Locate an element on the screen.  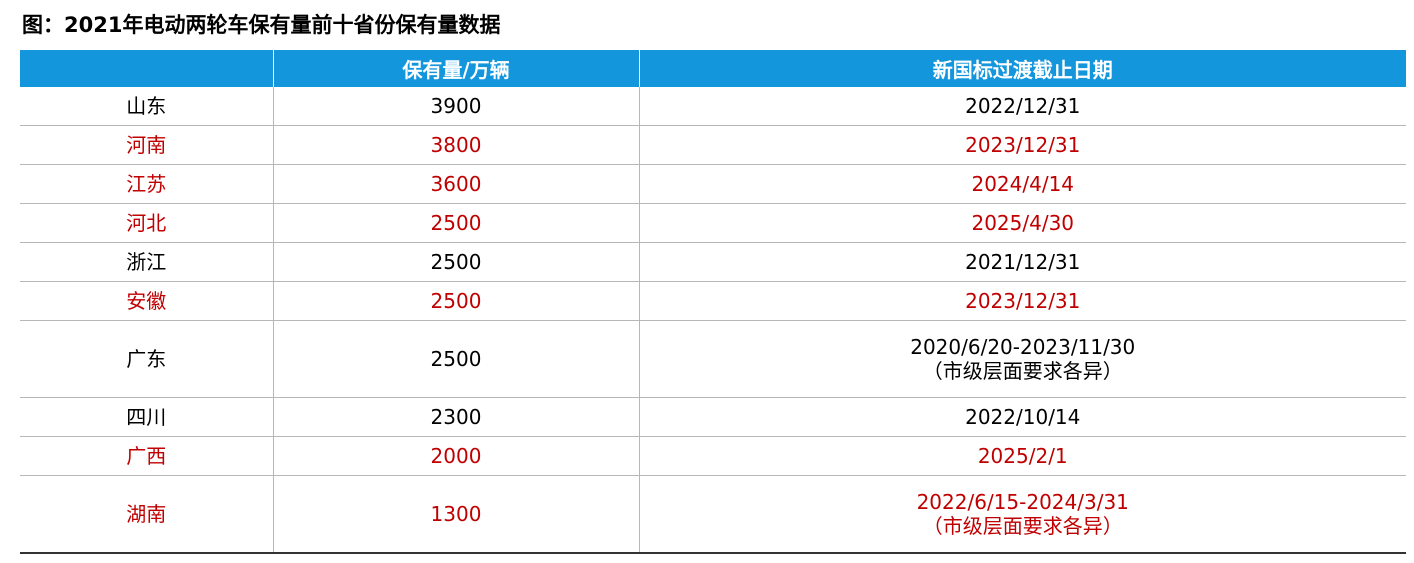
deadline-text: 2020/6/20-2023/11/30 is located at coordinates (1023, 347).